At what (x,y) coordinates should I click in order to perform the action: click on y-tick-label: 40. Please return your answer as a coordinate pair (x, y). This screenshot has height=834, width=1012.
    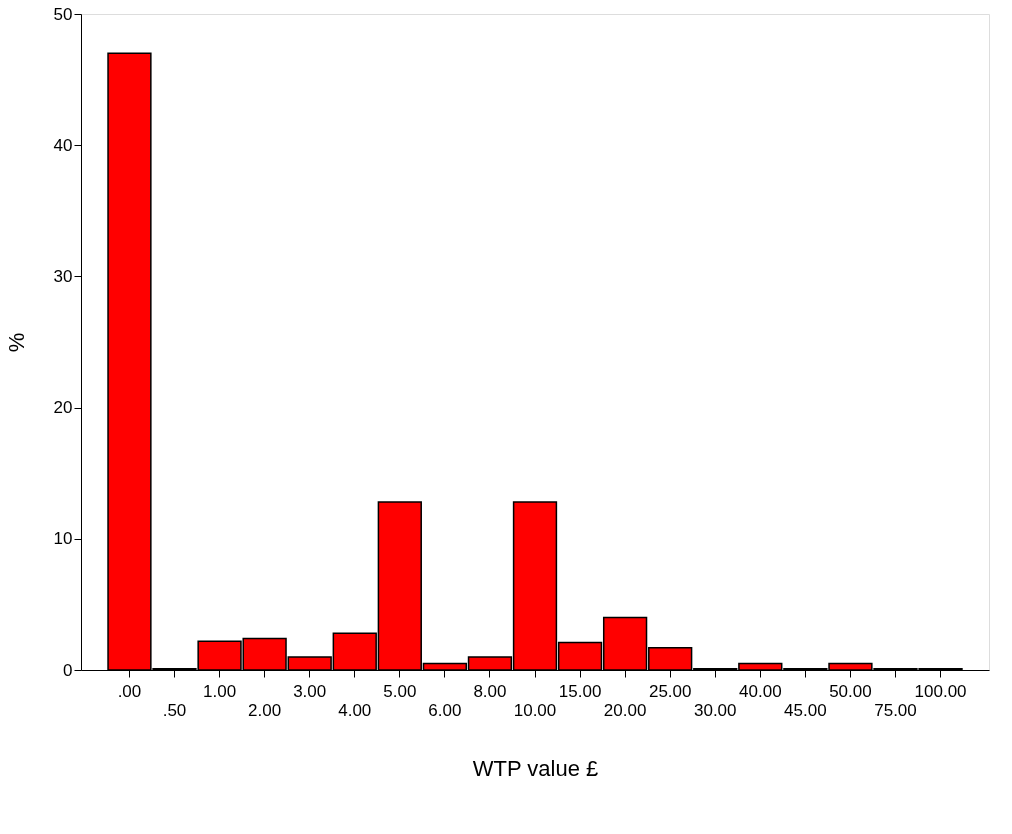
    Looking at the image, I should click on (63, 145).